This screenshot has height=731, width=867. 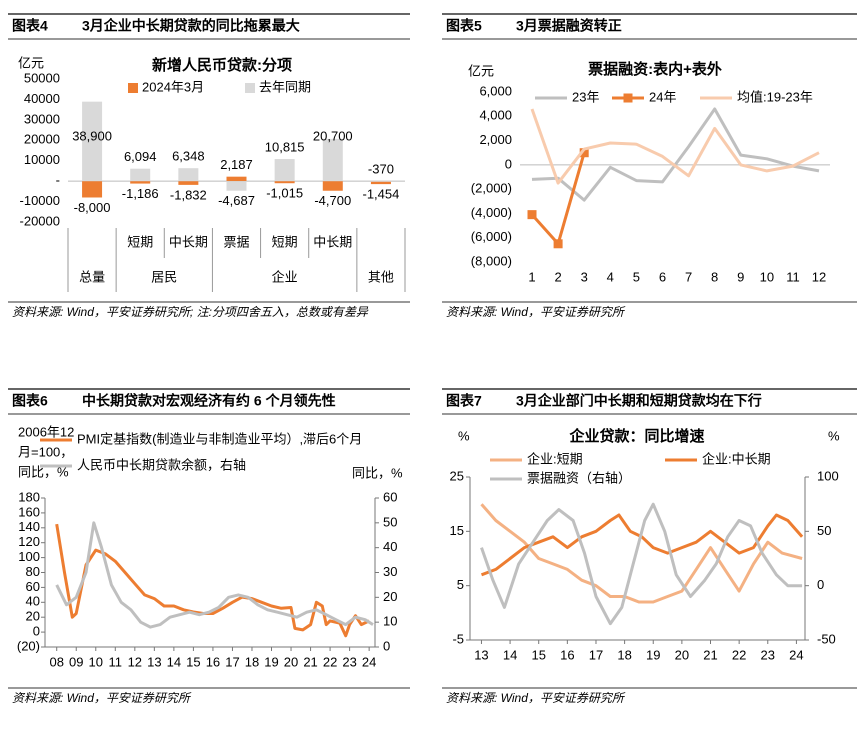 What do you see at coordinates (33, 601) in the screenshot?
I see `y-tick-label: 40` at bounding box center [33, 601].